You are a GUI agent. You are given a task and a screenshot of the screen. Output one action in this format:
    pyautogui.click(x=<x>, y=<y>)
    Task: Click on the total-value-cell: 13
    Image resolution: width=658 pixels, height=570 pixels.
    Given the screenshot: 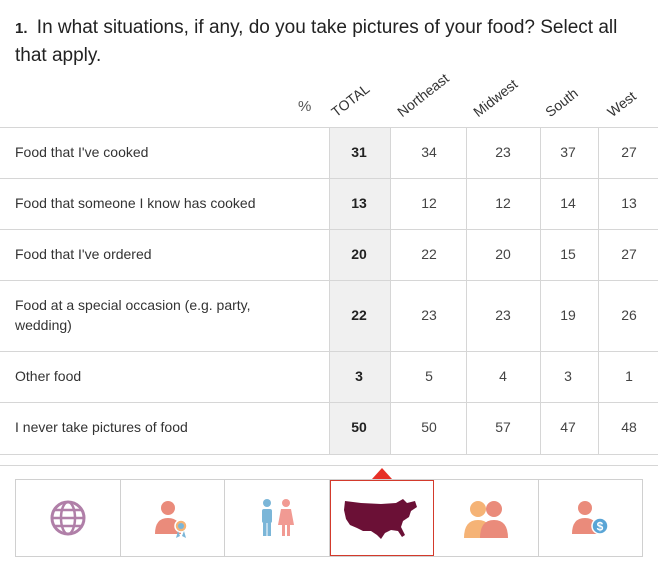 What is the action you would take?
    pyautogui.click(x=359, y=202)
    